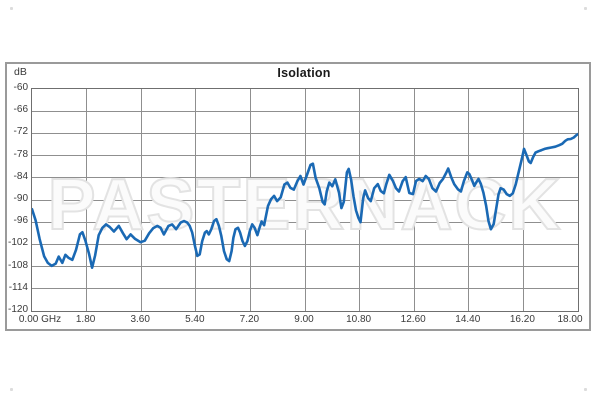 The height and width of the screenshot is (400, 600). What do you see at coordinates (17, 309) in the screenshot?
I see `y-tick-label: -120` at bounding box center [17, 309].